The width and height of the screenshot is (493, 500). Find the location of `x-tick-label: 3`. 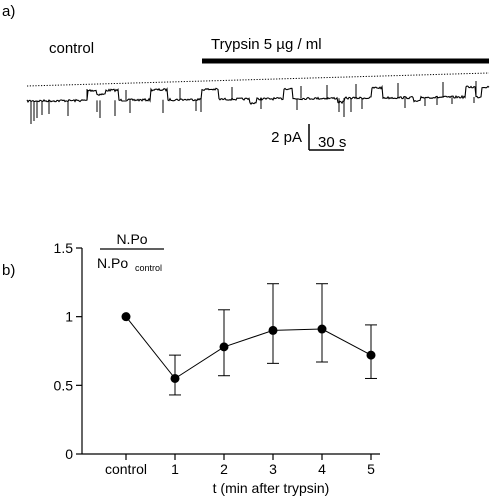

x-tick-label: 3 is located at coordinates (273, 469).